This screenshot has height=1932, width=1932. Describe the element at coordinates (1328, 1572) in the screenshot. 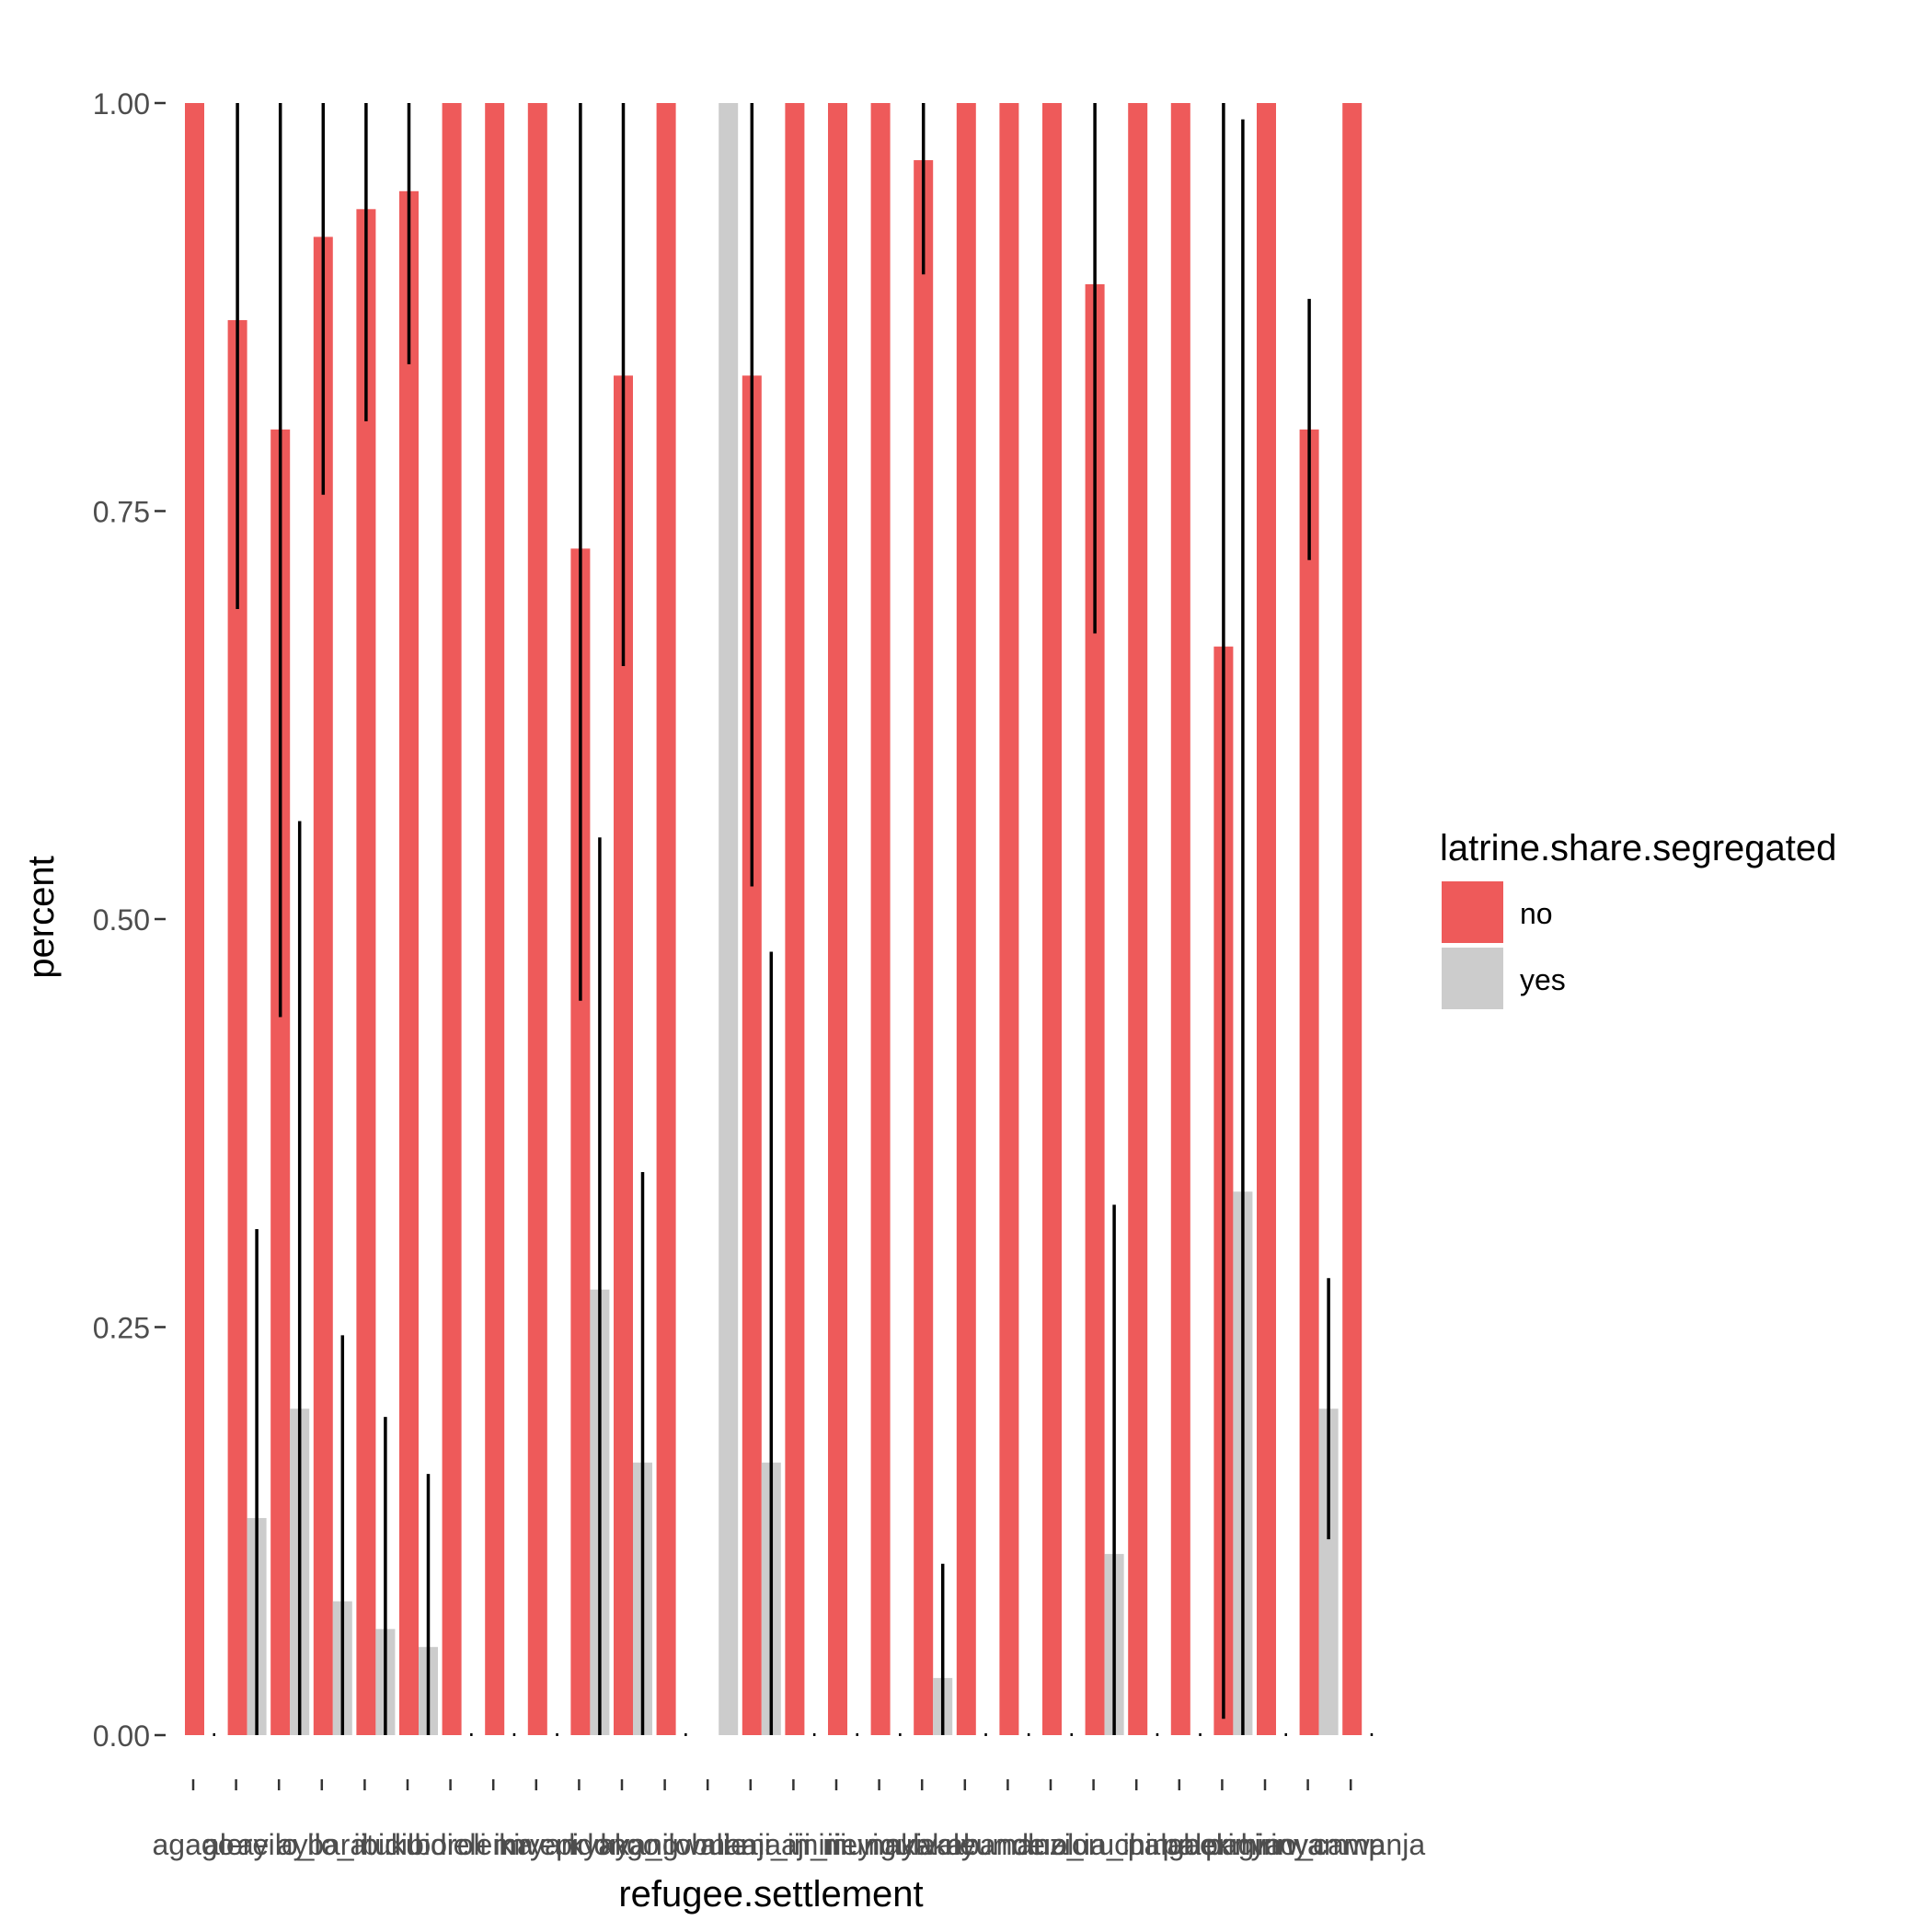

I see `bar-yes-rhino_camp` at that location.